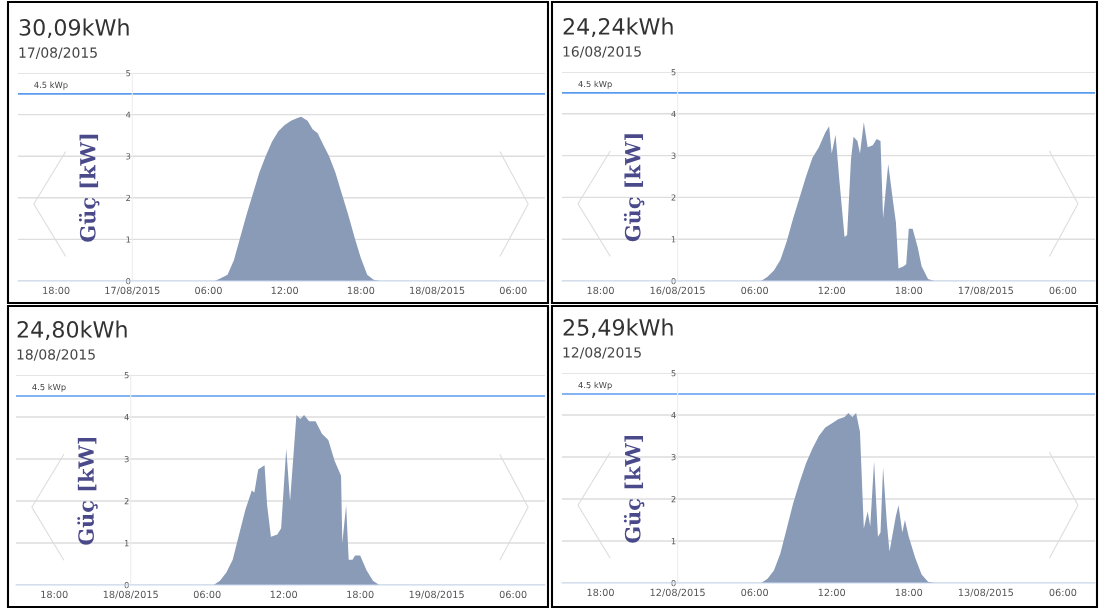 The height and width of the screenshot is (610, 1099). Describe the element at coordinates (58, 53) in the screenshot. I see `chart-subtitle: 17/08/2015` at that location.